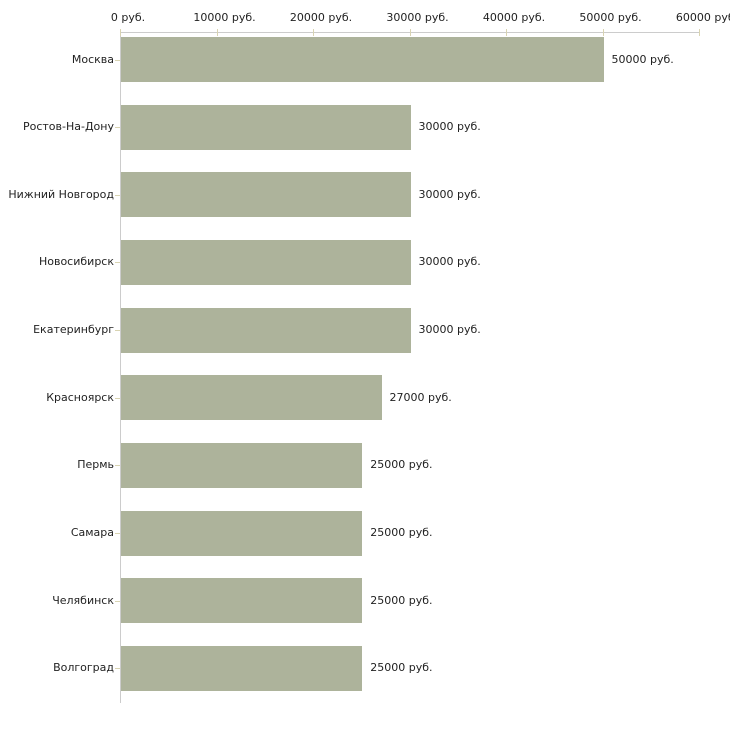  What do you see at coordinates (702, 17) in the screenshot?
I see `x-tick-label: 60000 руб.` at bounding box center [702, 17].